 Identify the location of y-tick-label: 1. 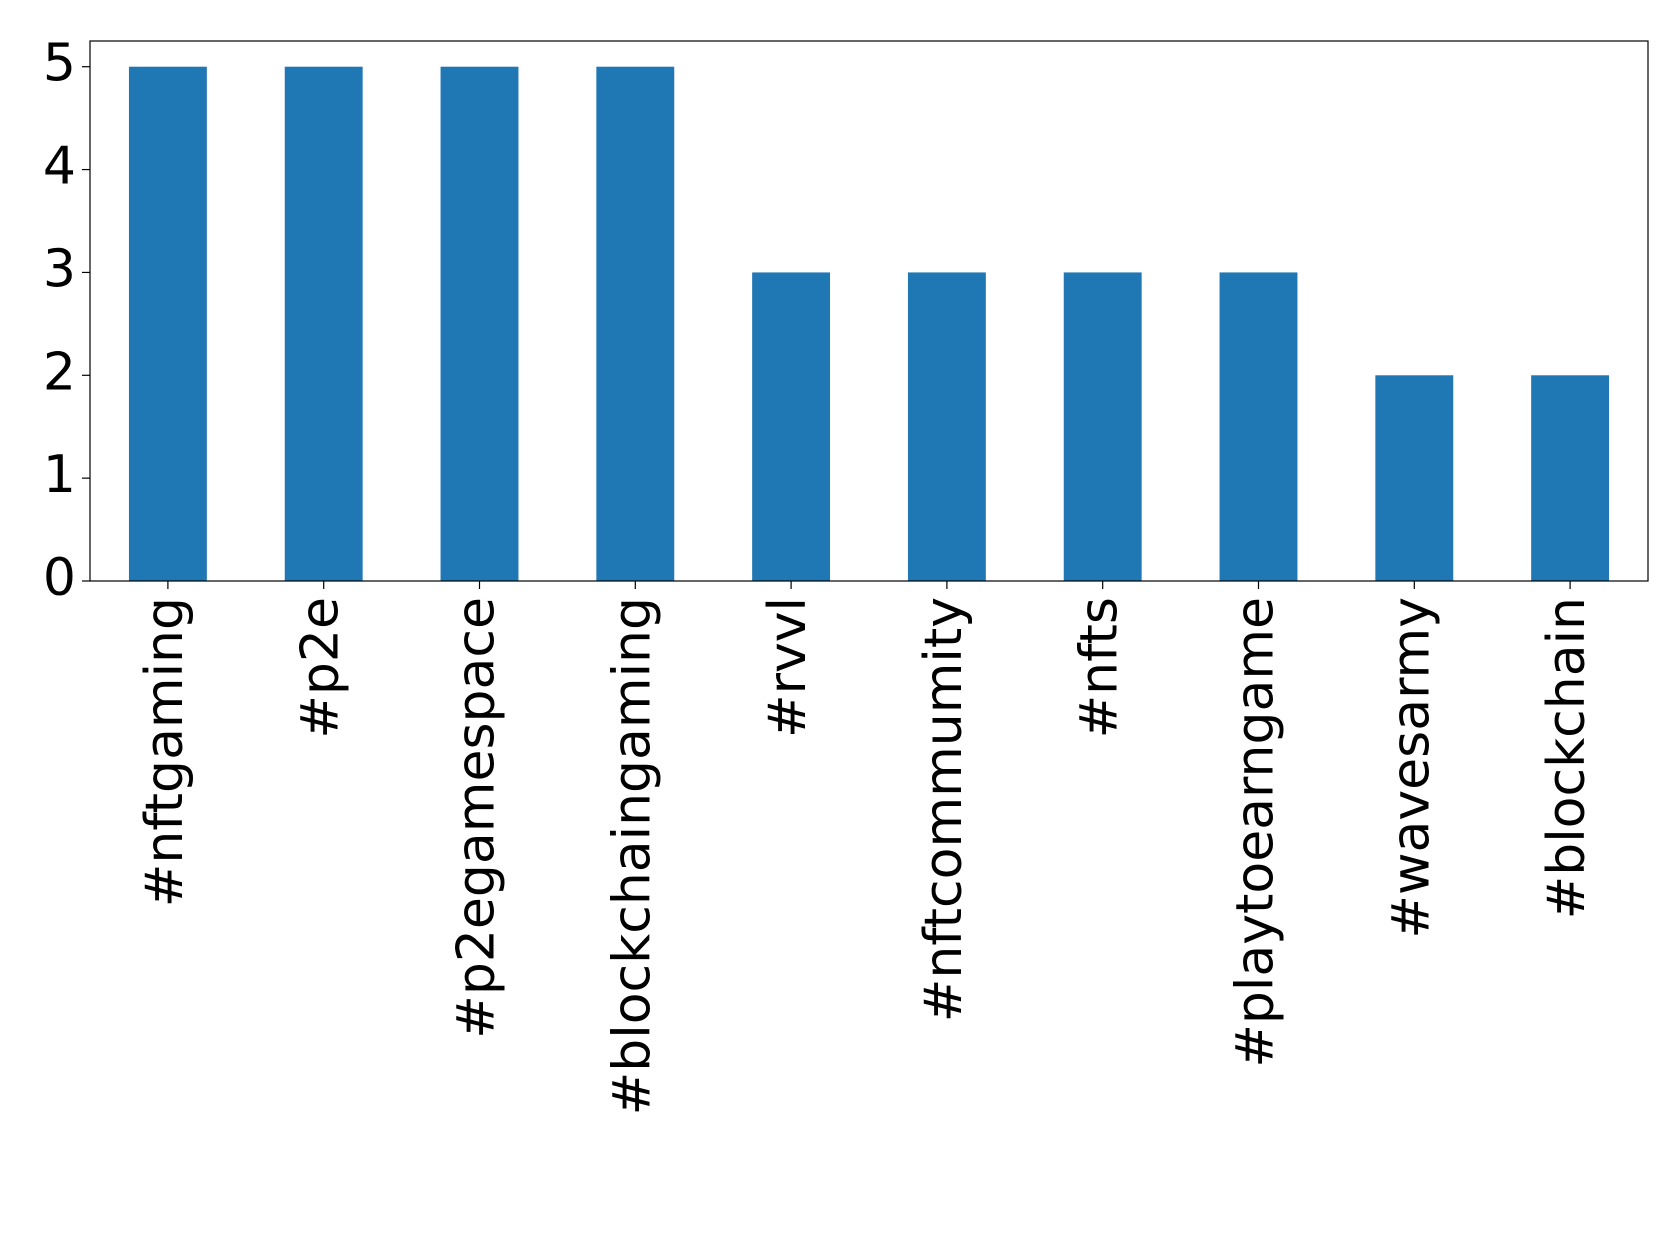
(59, 475).